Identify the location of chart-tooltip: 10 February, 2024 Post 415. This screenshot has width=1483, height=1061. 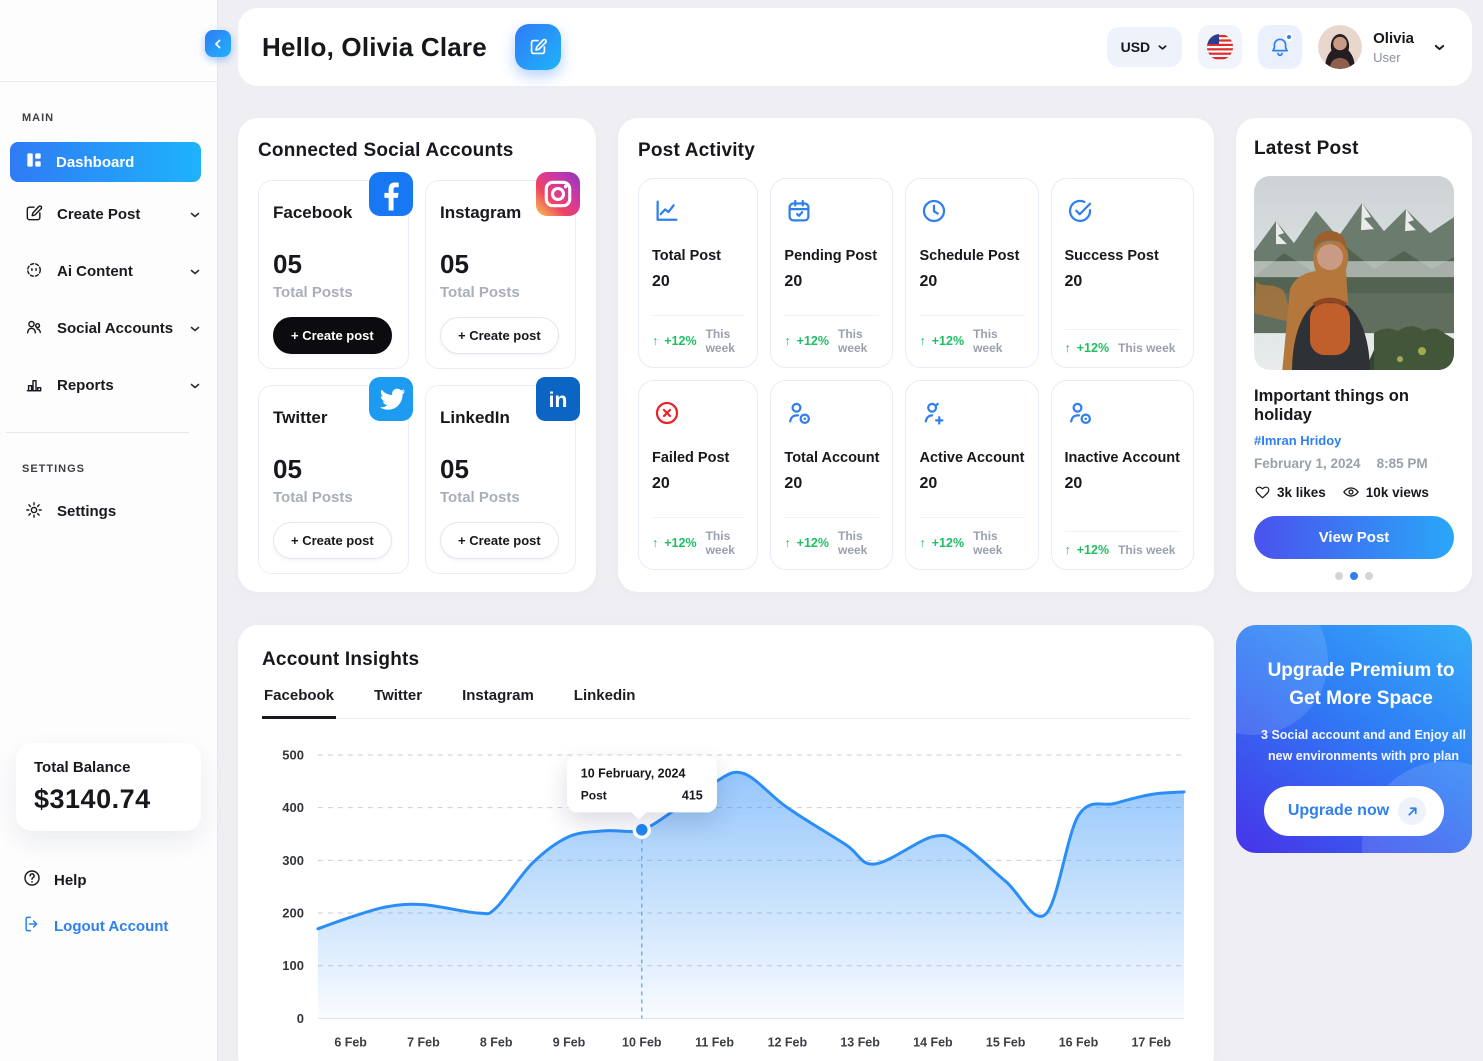
(641, 784).